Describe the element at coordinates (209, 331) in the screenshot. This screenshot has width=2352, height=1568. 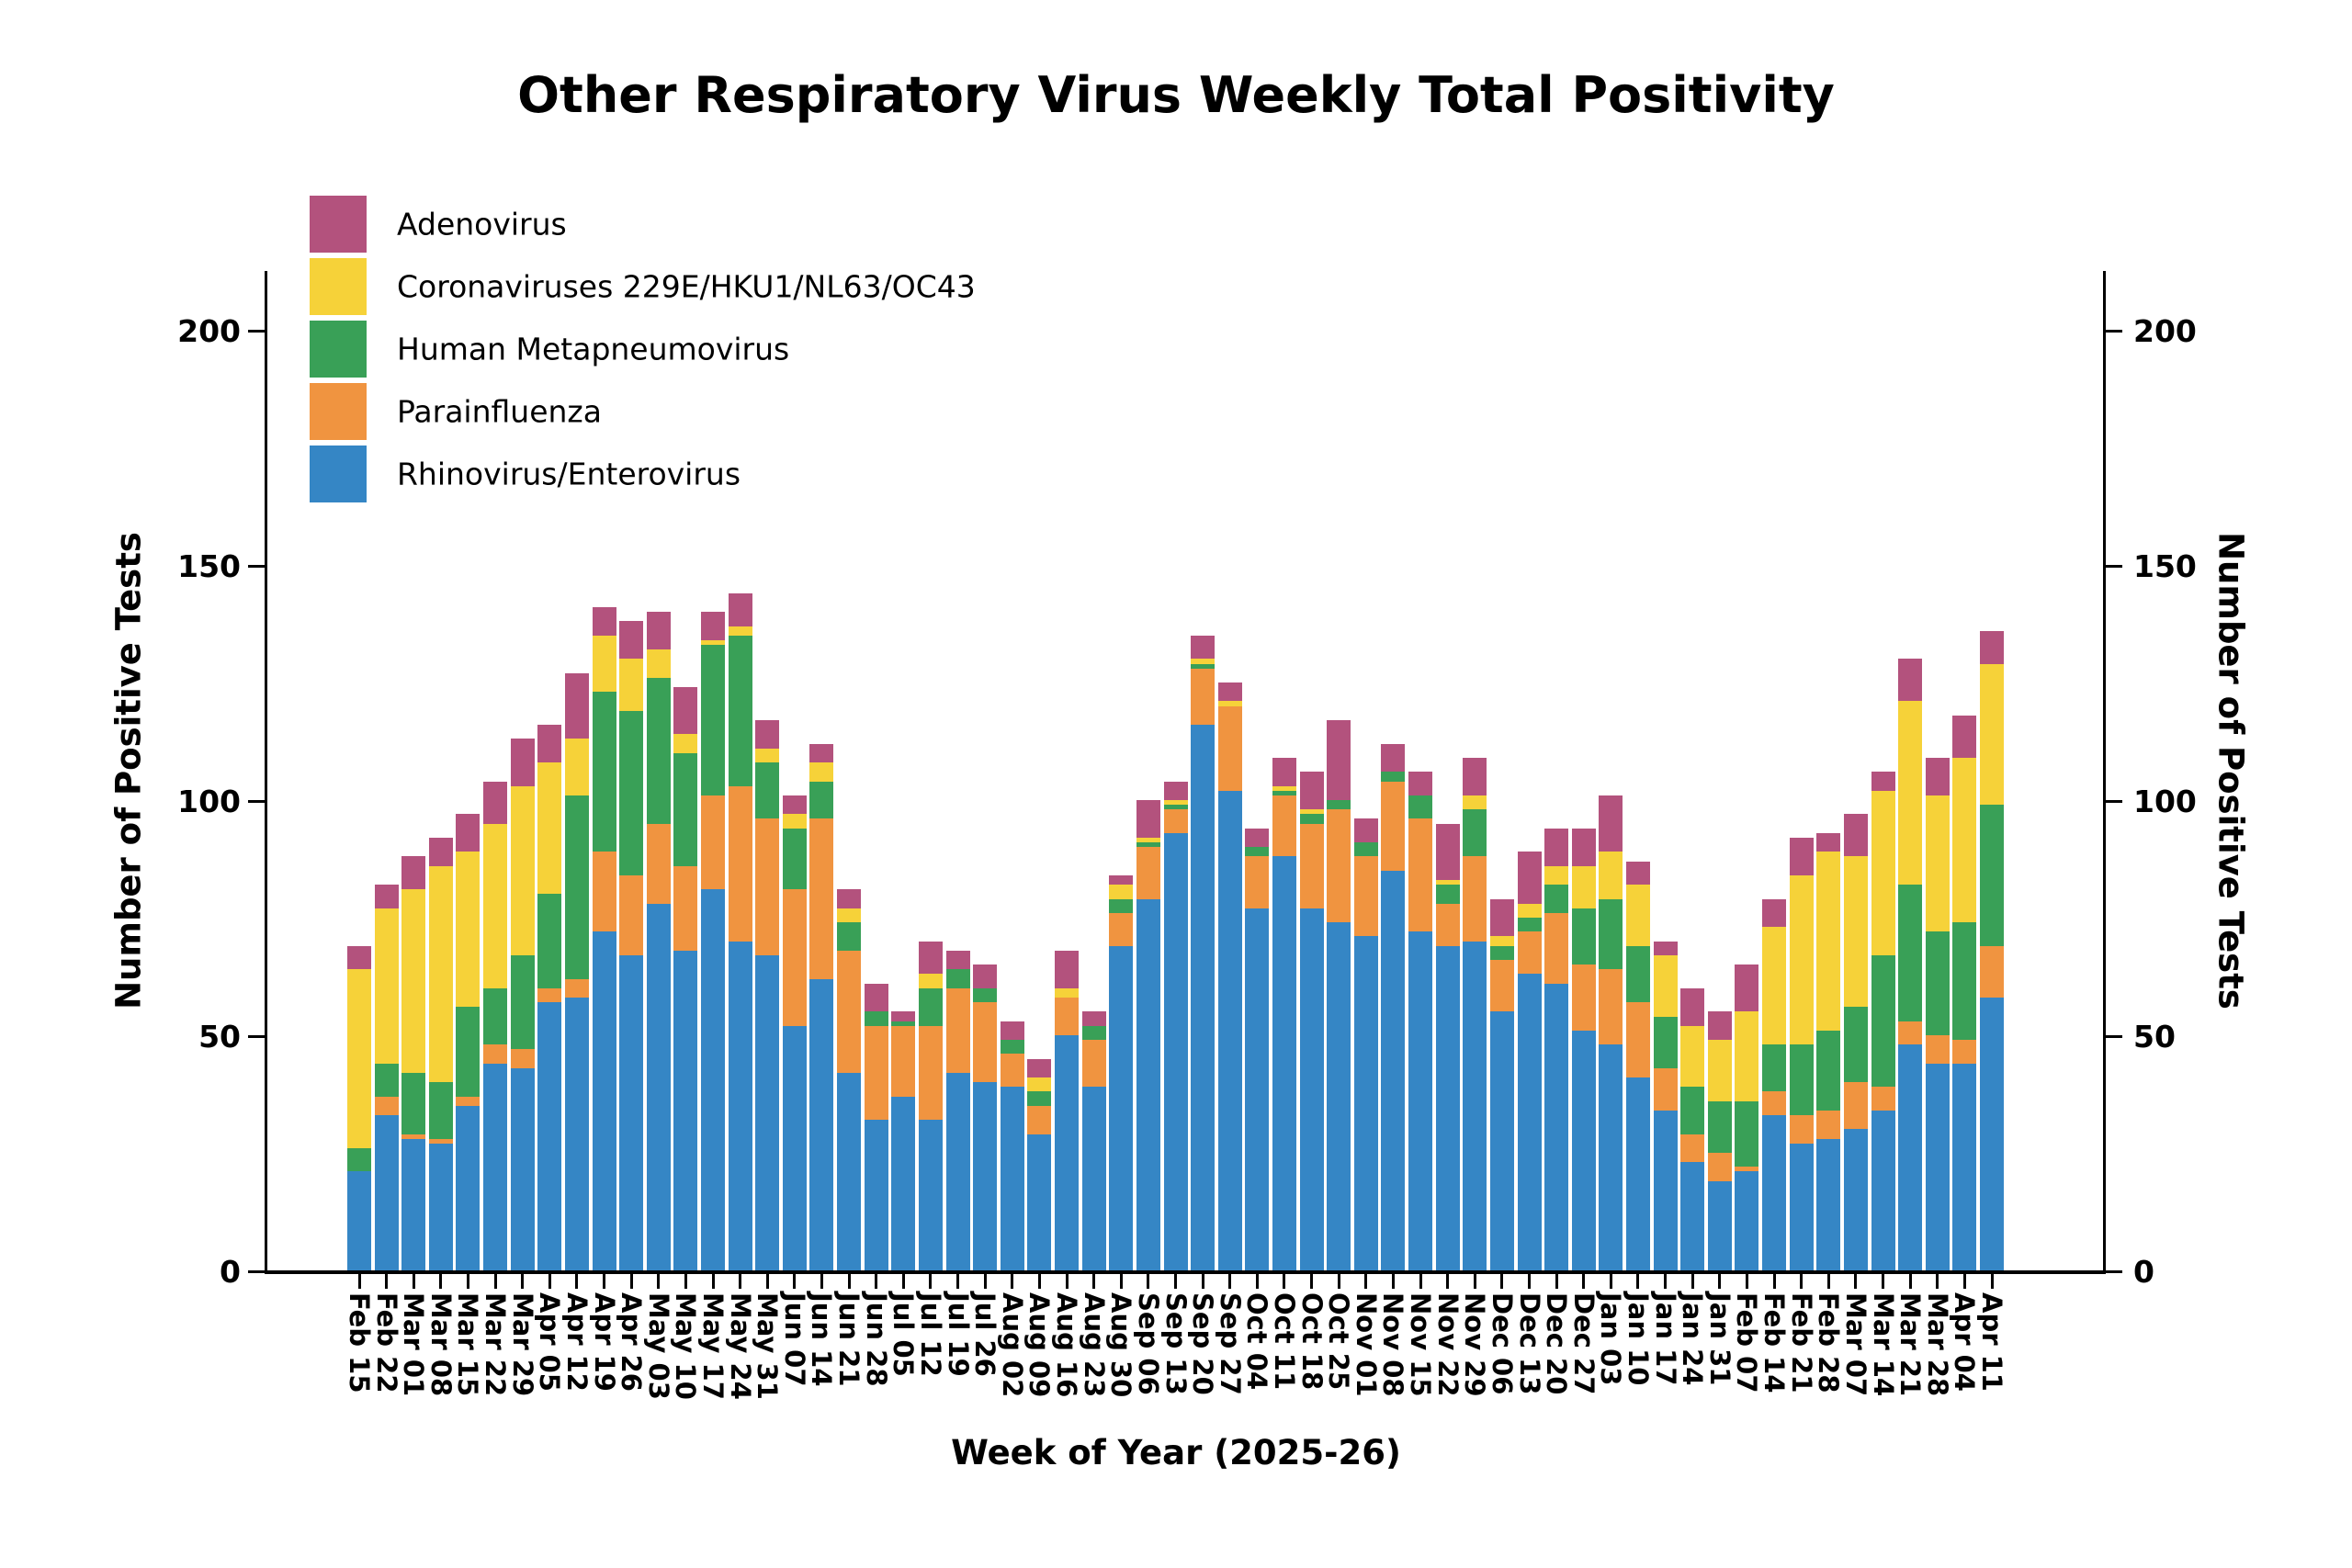
I see `y-tick-label-left: 200` at that location.